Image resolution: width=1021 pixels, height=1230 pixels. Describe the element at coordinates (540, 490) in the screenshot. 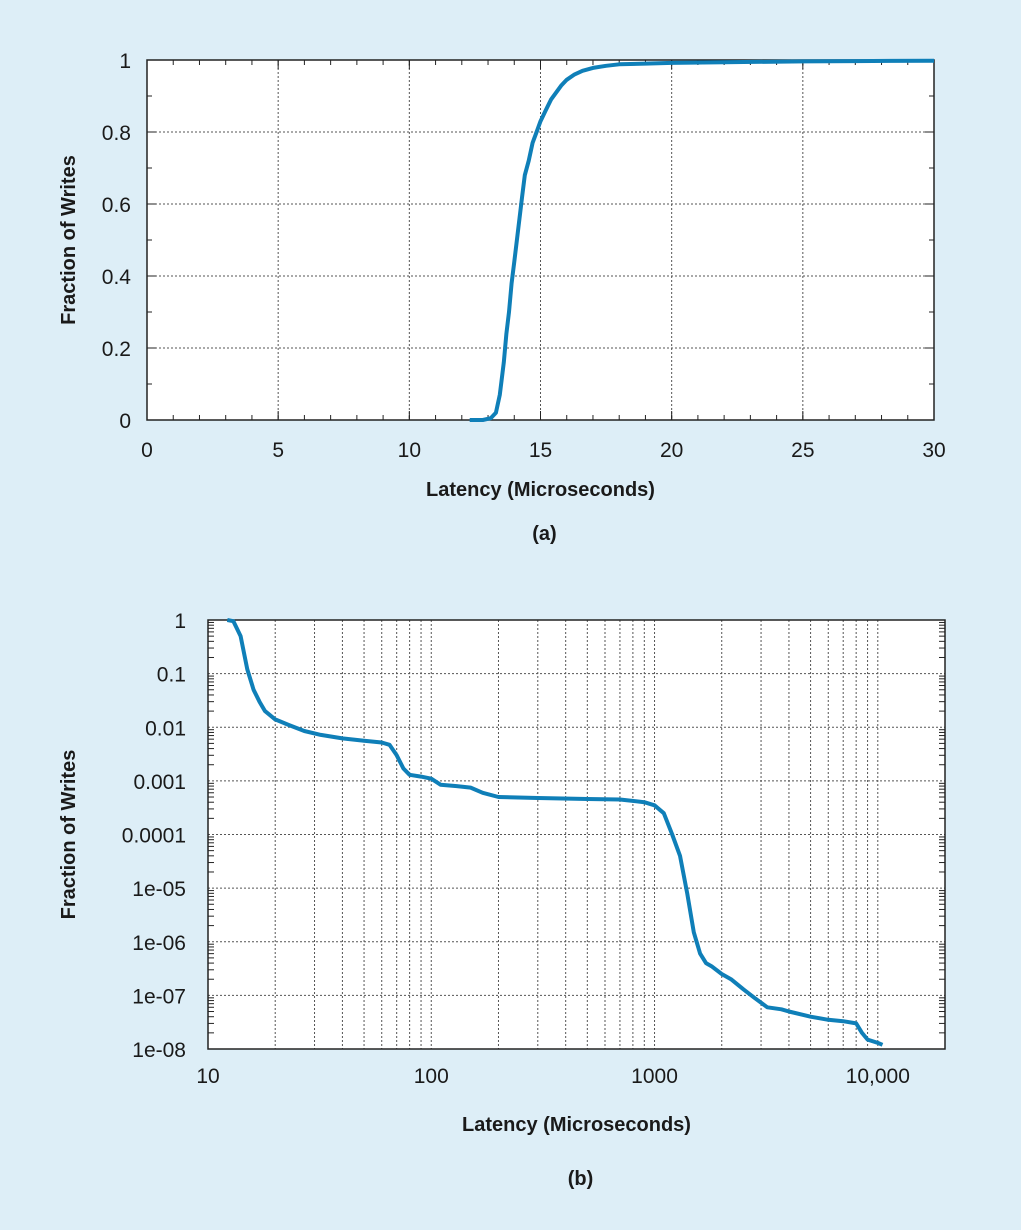

I see `panel-a-x-axis-label: Latency (Microseconds)` at that location.